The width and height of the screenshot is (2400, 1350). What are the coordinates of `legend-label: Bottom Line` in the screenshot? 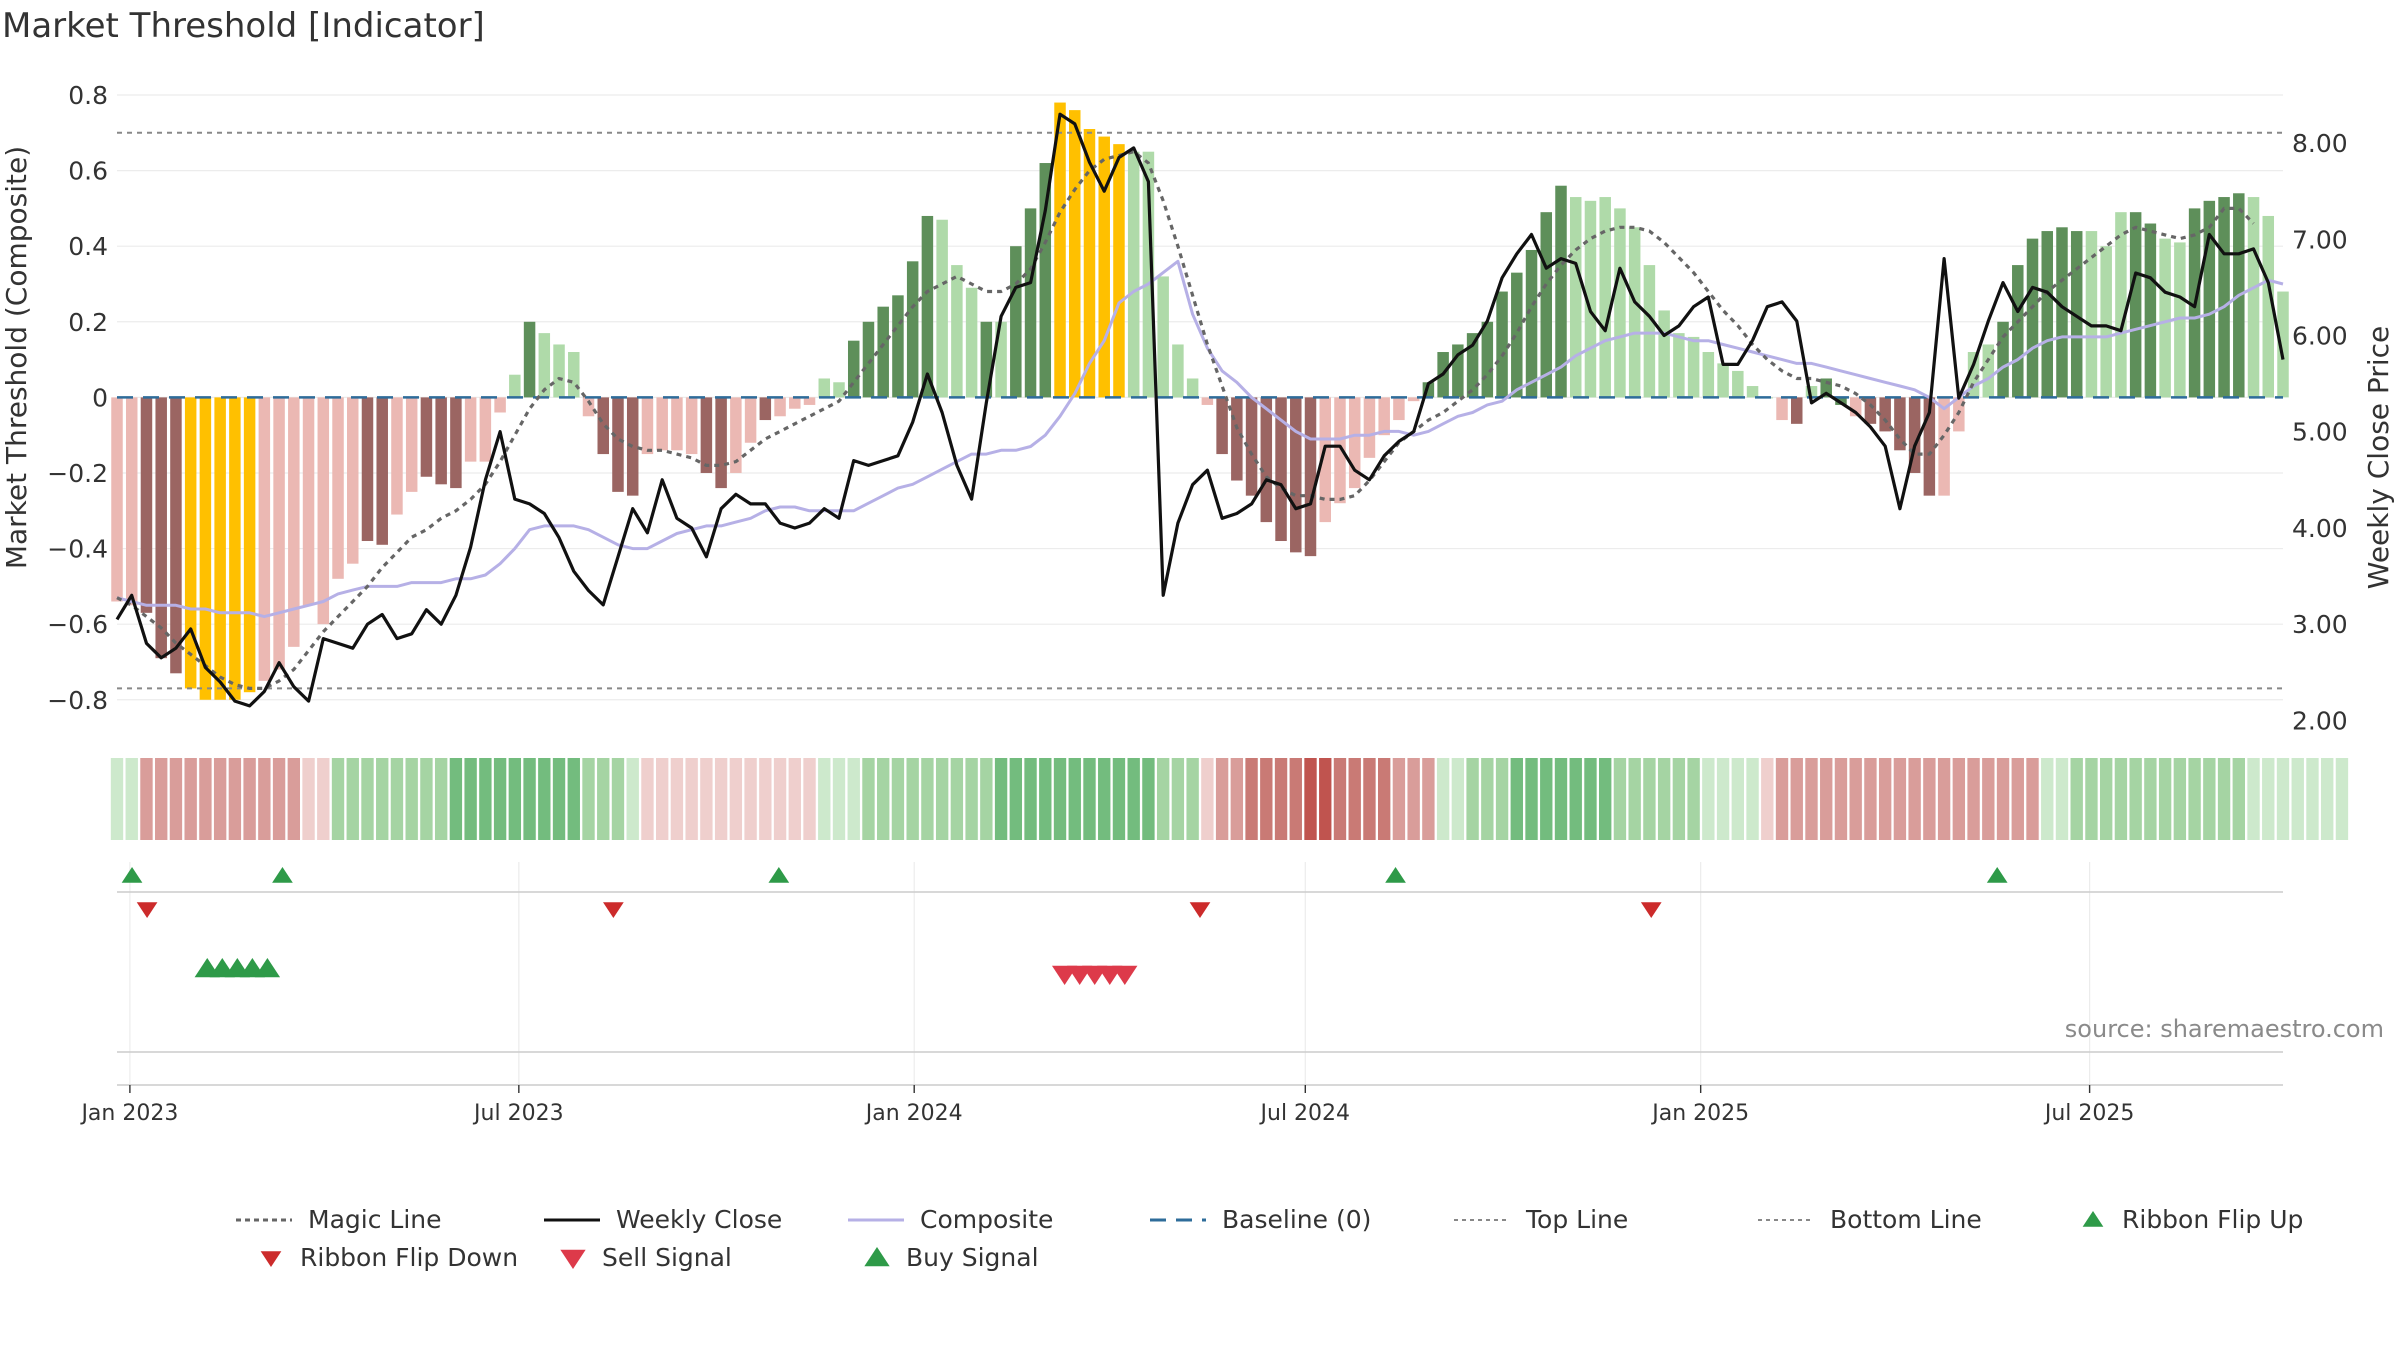 It's located at (1906, 1219).